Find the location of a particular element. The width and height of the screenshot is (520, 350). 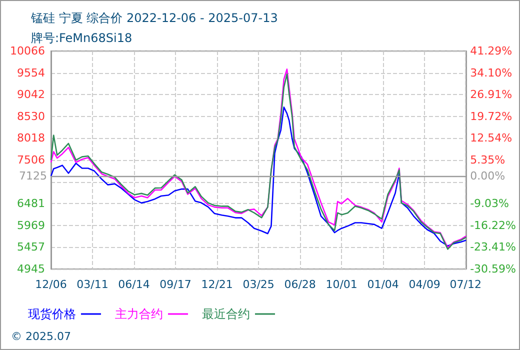

x-tick-label: 06/28 is located at coordinates (300, 284).